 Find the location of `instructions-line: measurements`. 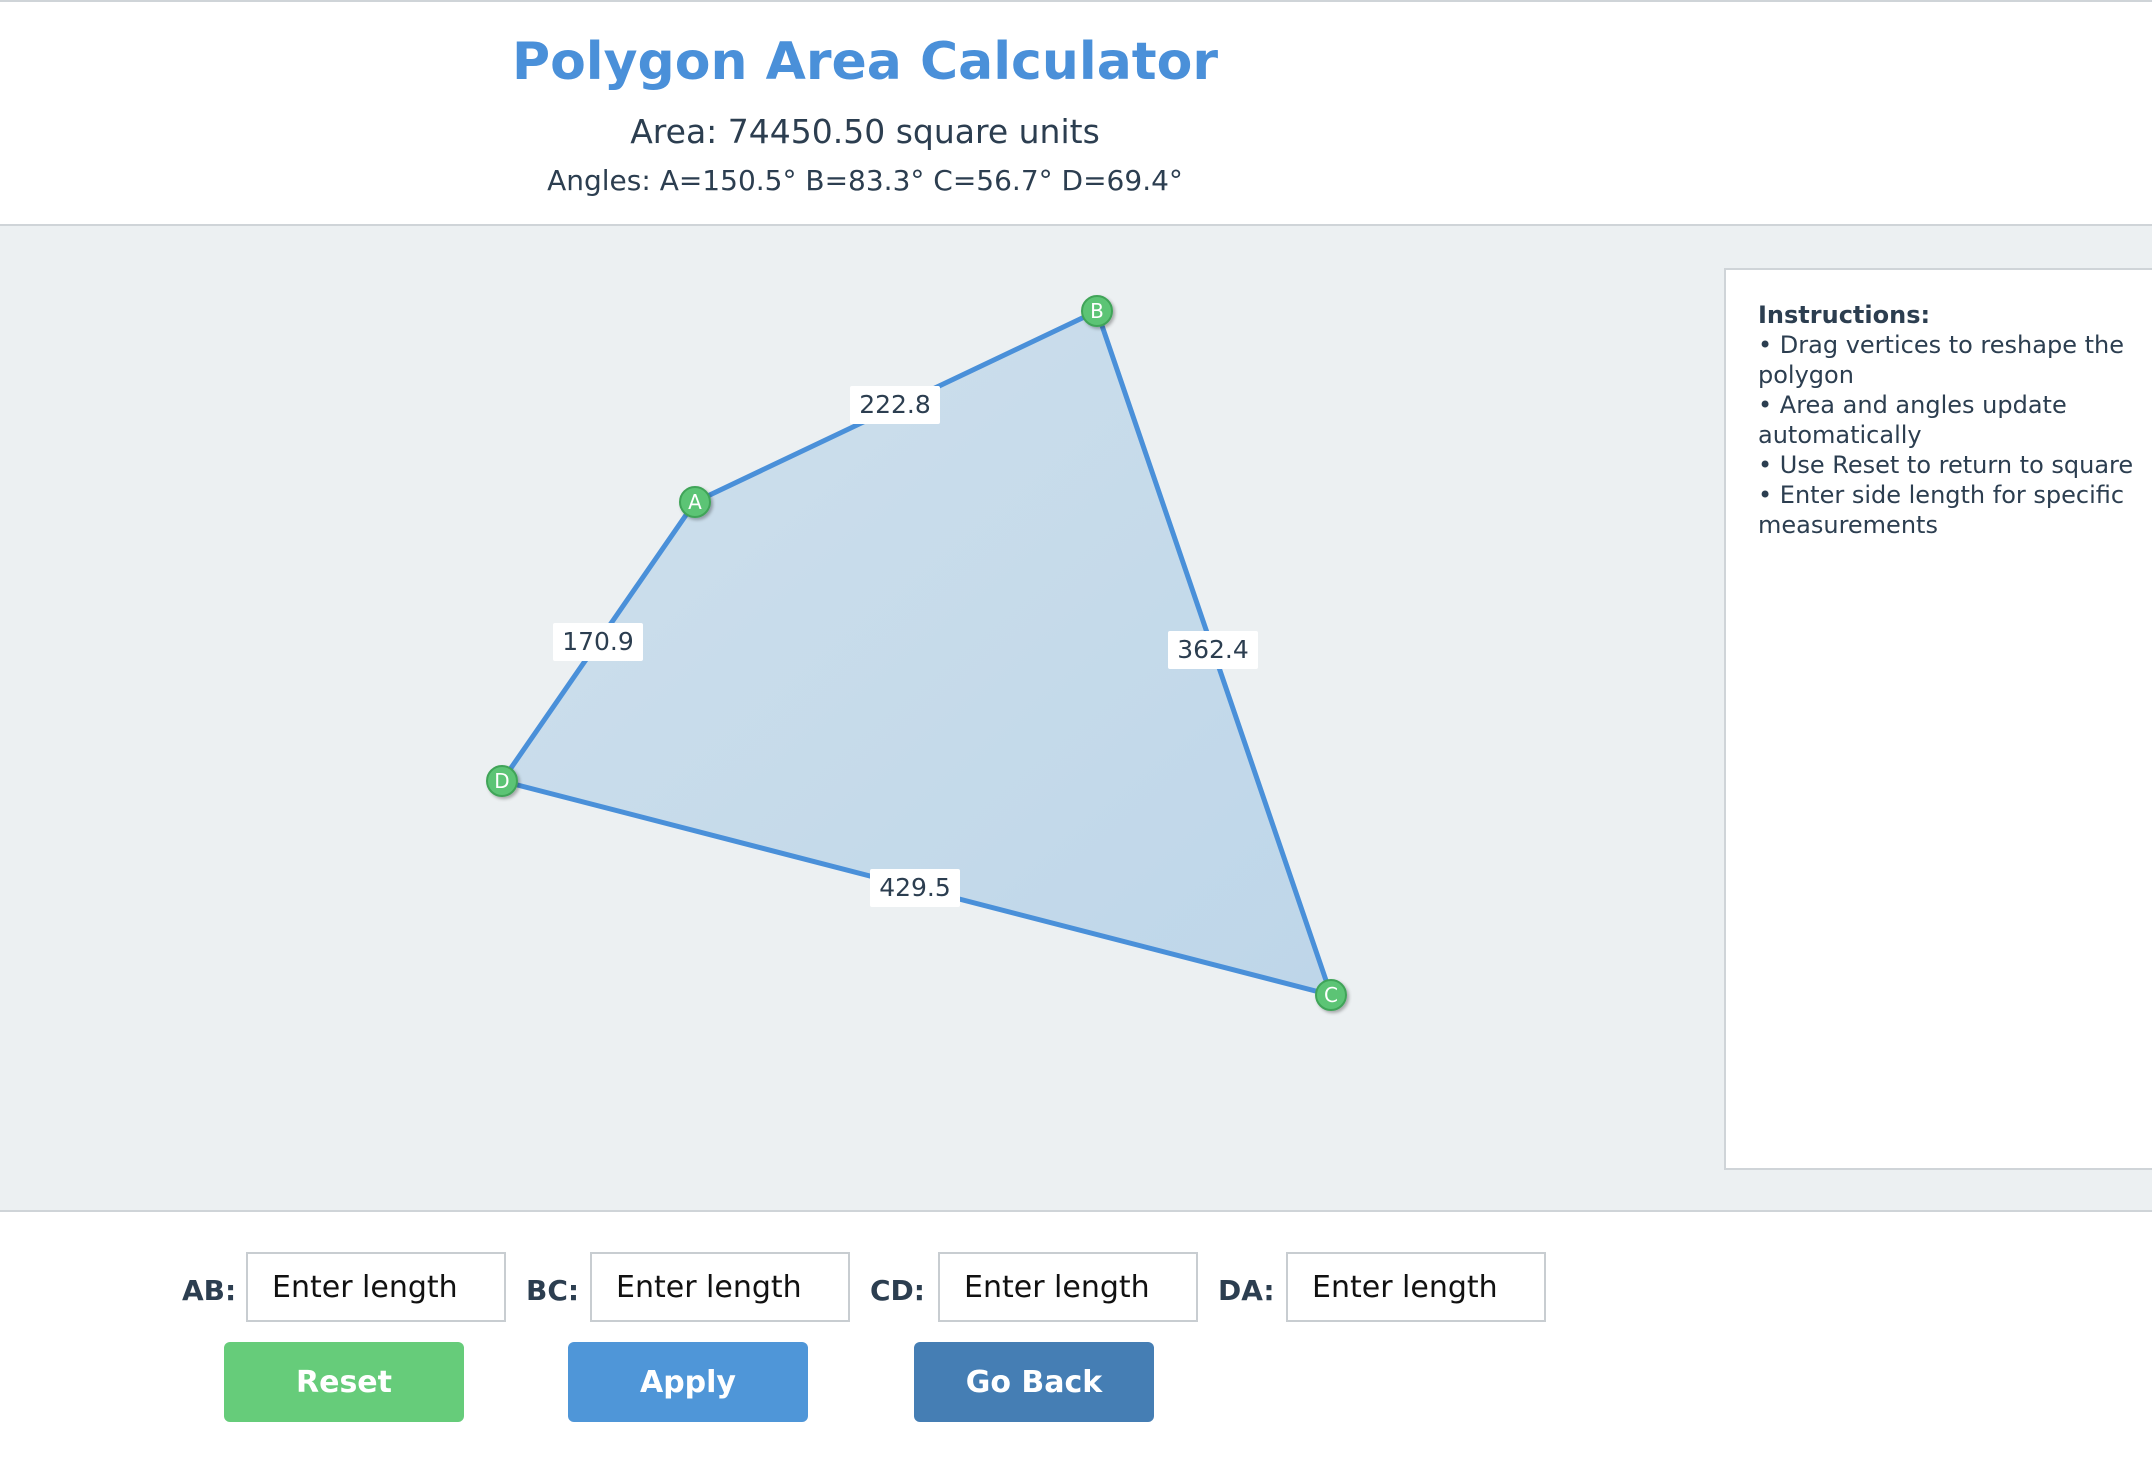

instructions-line: measurements is located at coordinates (1848, 525).